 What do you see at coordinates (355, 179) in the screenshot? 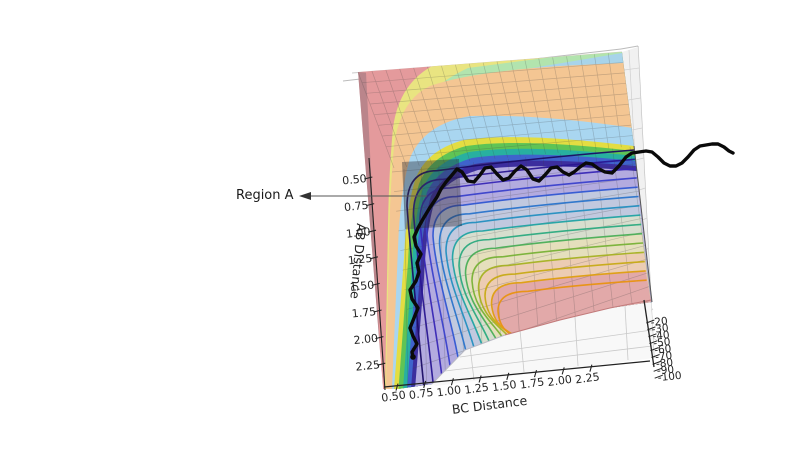
I see `y-tick-label: 0.50` at bounding box center [355, 179].